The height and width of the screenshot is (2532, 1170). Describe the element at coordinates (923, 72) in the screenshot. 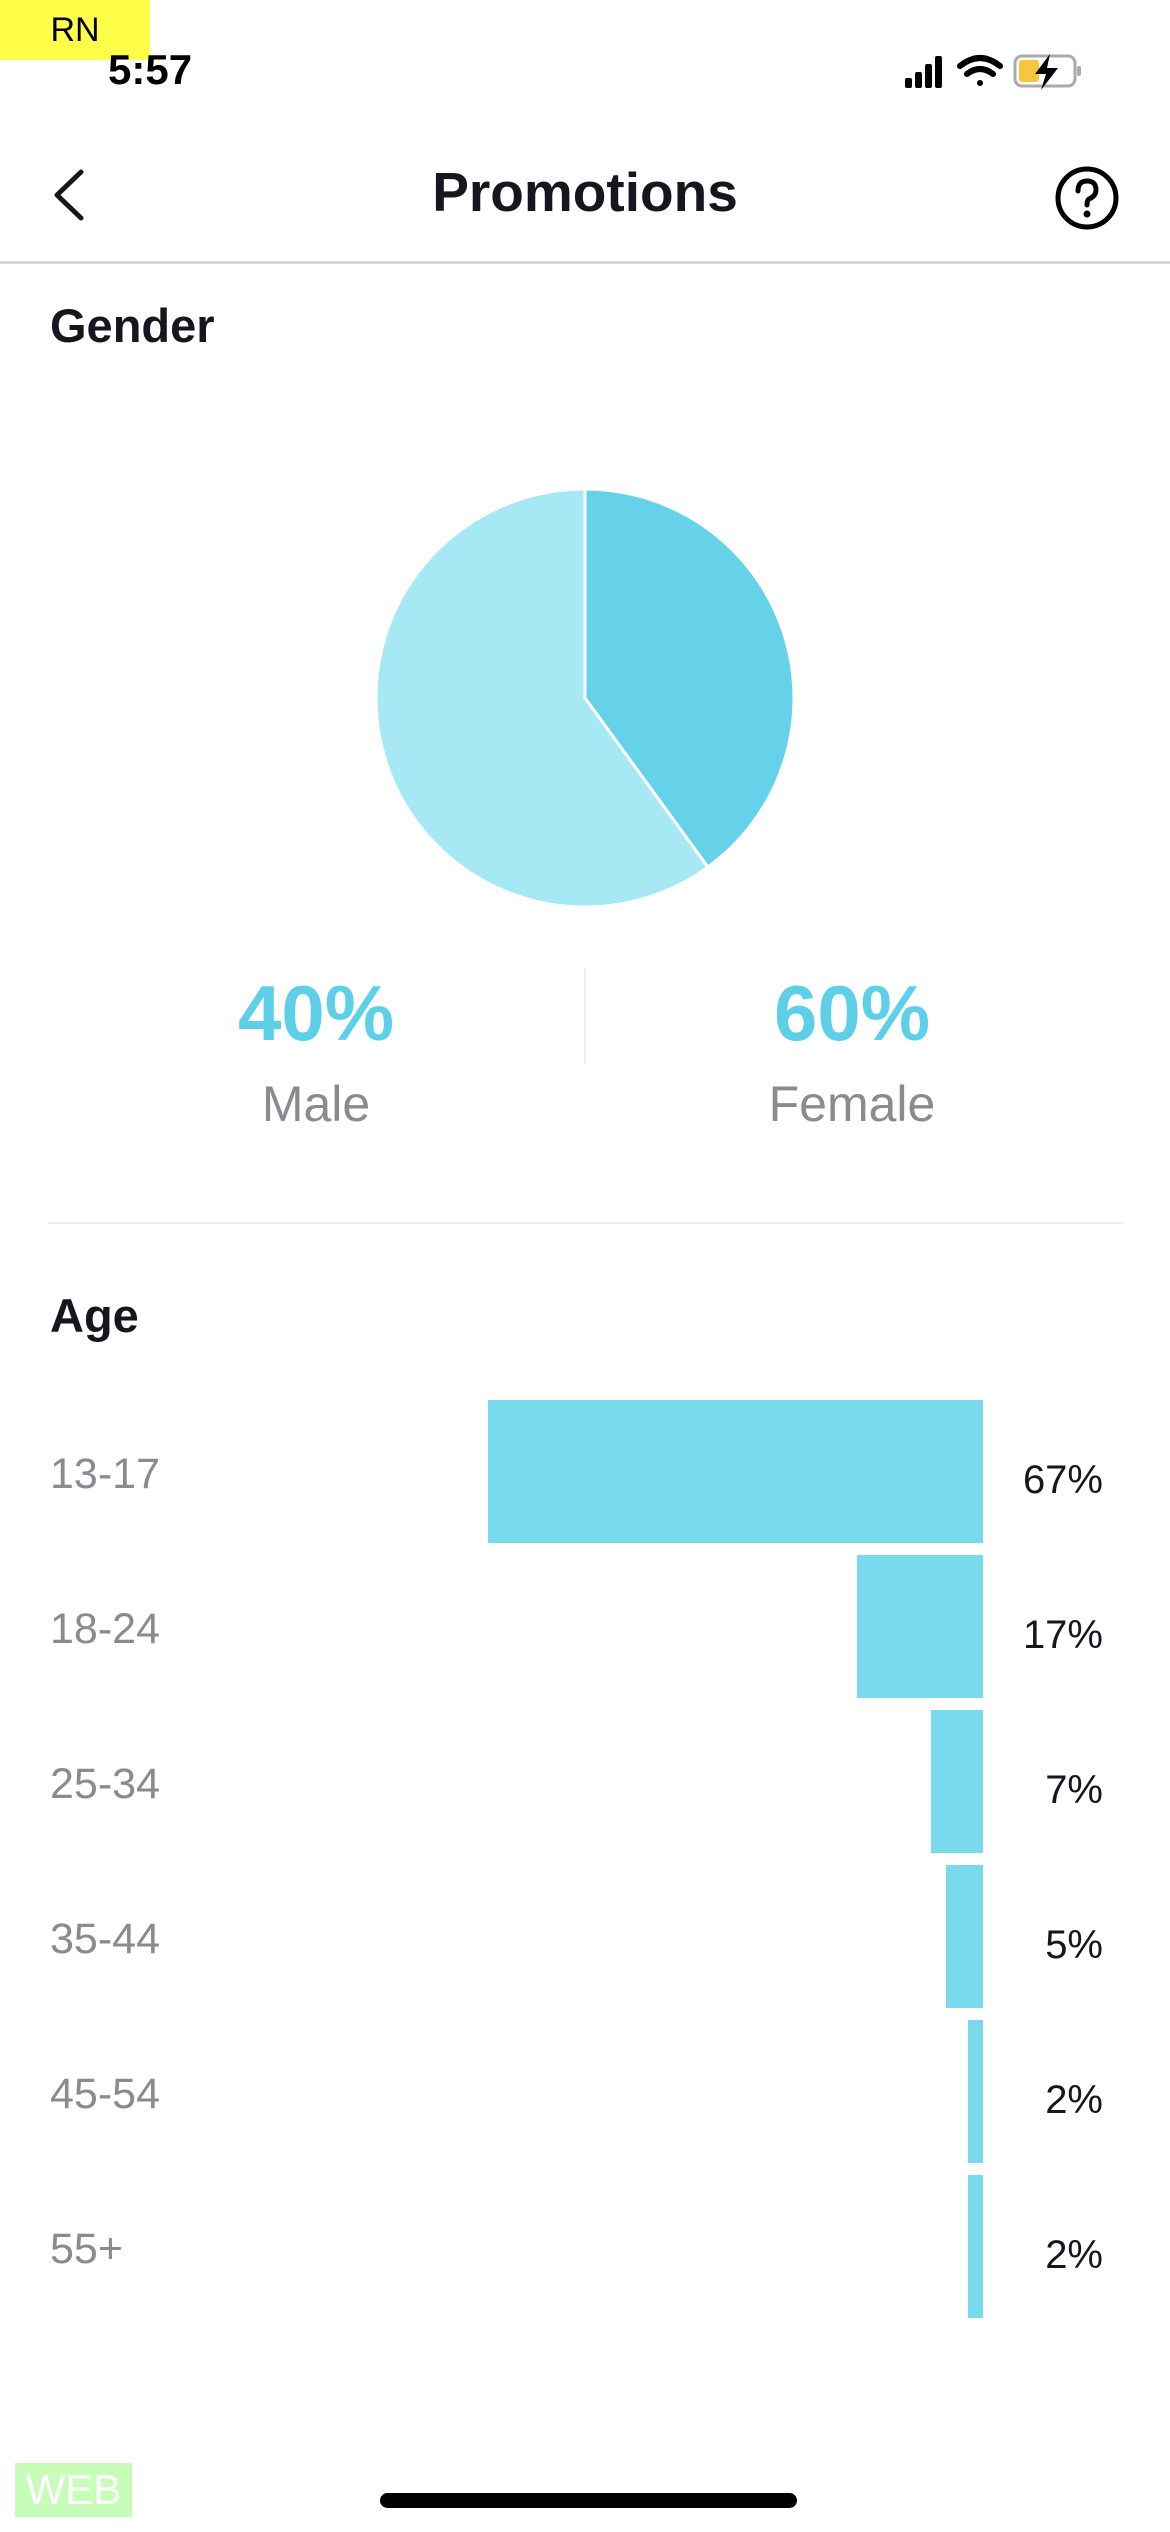

I see `signal-icon` at that location.